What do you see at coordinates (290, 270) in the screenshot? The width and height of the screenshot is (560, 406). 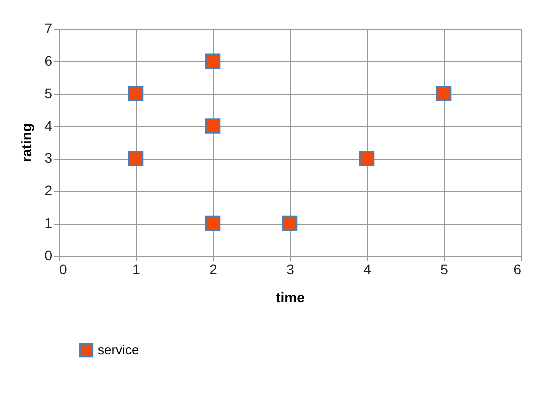 I see `x-tick-label: 3` at bounding box center [290, 270].